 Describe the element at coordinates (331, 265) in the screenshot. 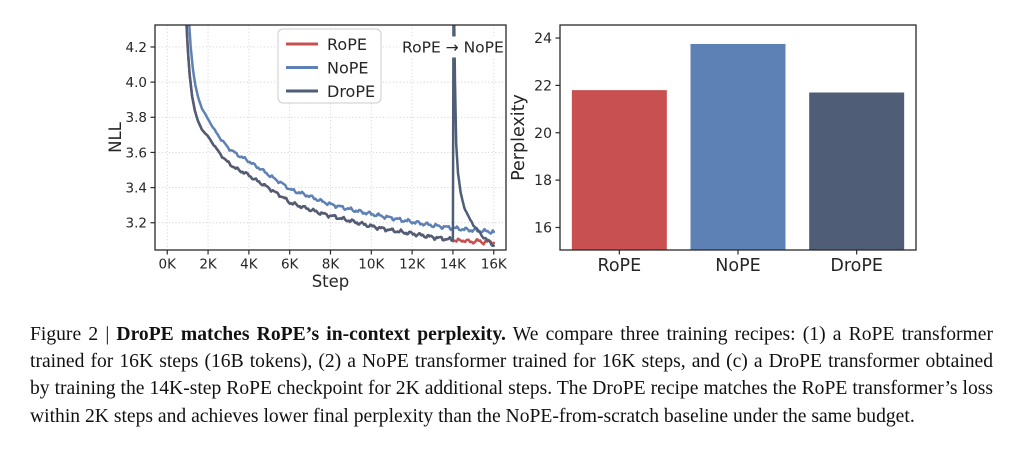

I see `x-tick-label: 8K` at that location.